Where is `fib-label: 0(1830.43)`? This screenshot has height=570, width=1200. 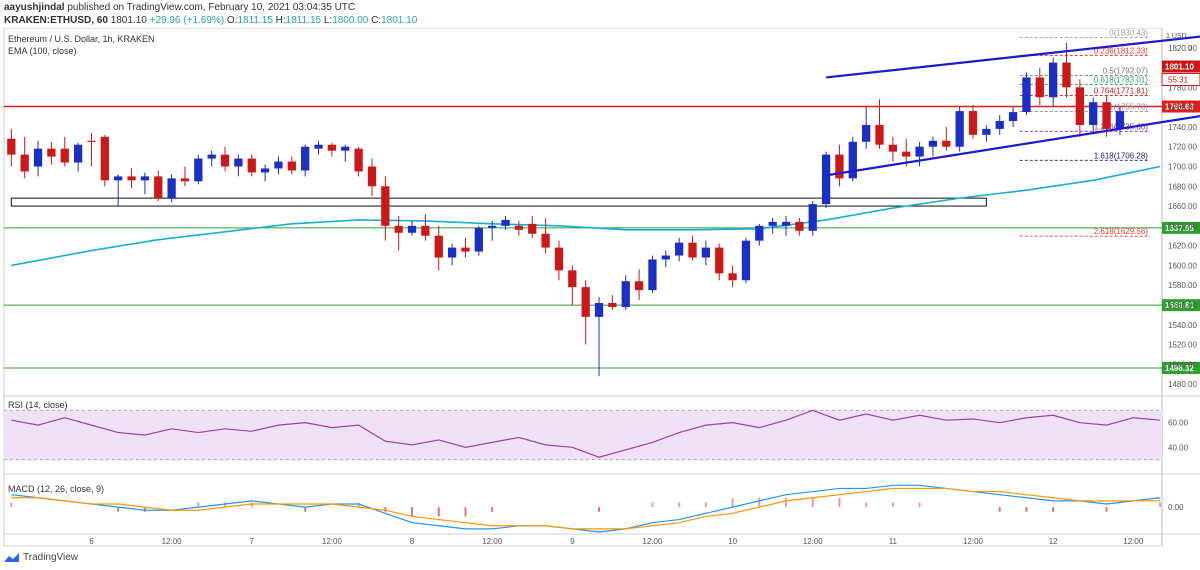 fib-label: 0(1830.43) is located at coordinates (1128, 32).